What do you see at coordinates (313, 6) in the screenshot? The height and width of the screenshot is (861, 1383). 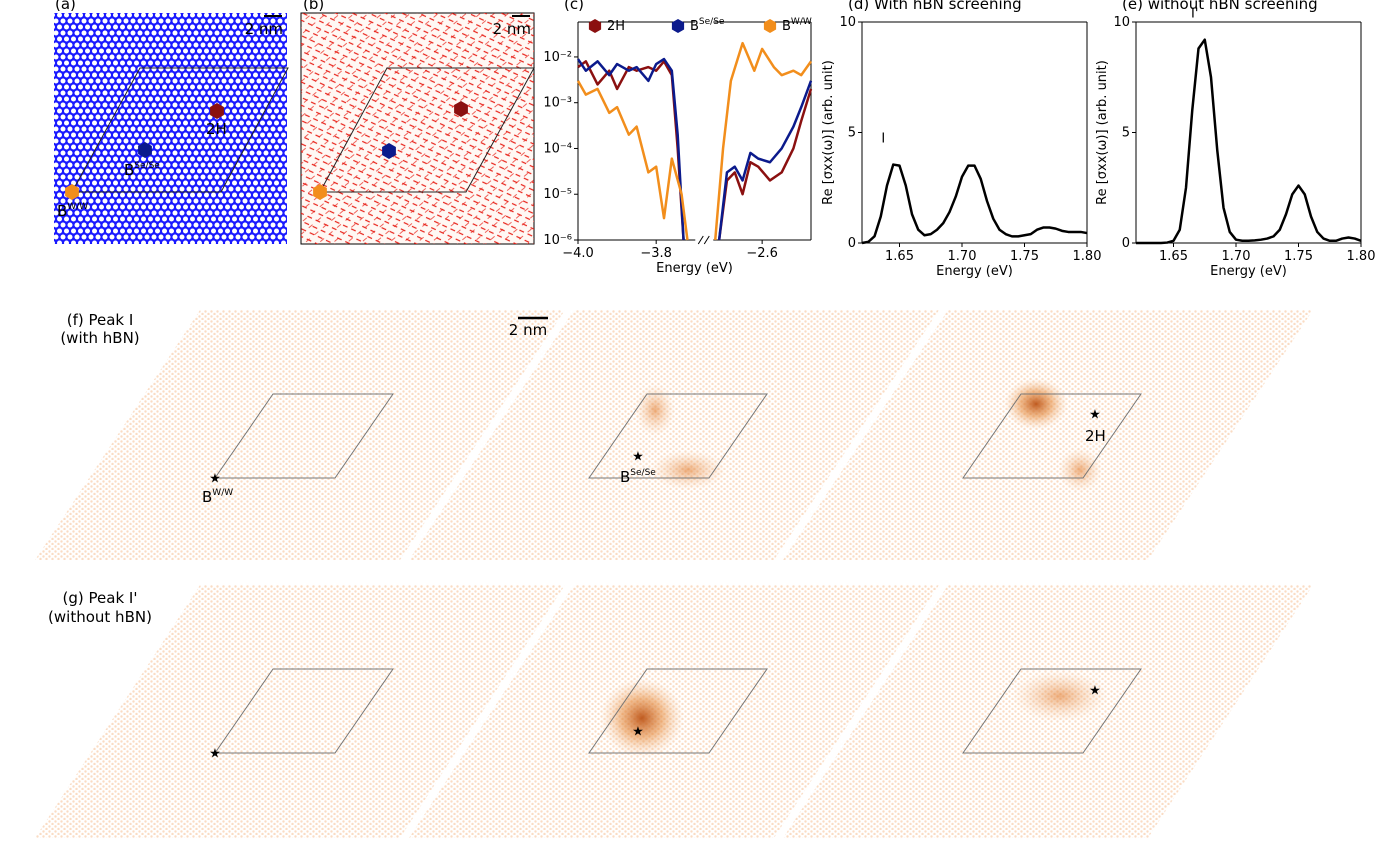 I see `panel-label: (b)` at bounding box center [313, 6].